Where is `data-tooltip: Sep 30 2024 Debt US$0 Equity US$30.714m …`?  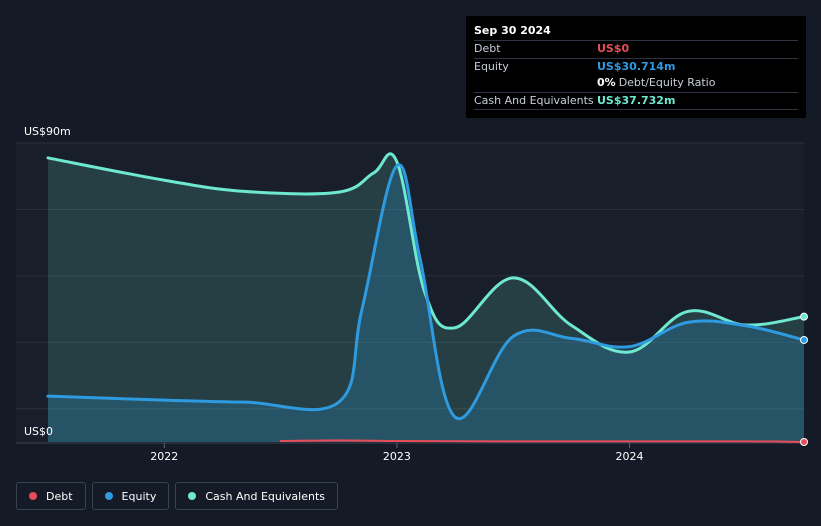 data-tooltip: Sep 30 2024 Debt US$0 Equity US$30.714m … is located at coordinates (636, 67).